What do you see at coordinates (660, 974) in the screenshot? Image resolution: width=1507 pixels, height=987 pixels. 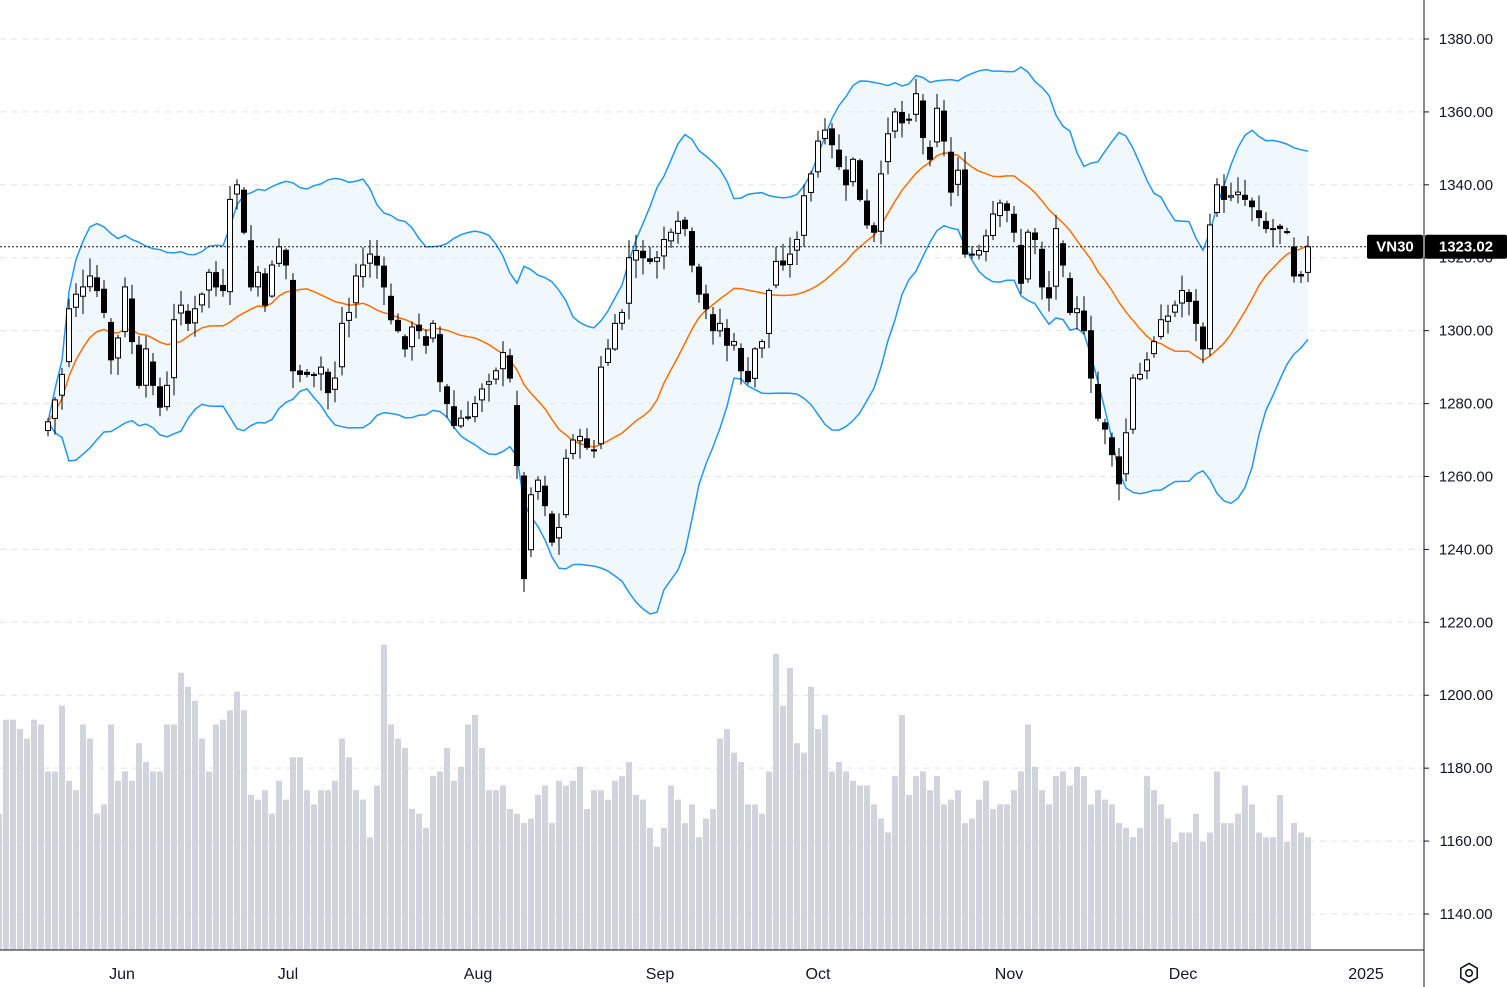 I see `time-tick-label: Sep` at bounding box center [660, 974].